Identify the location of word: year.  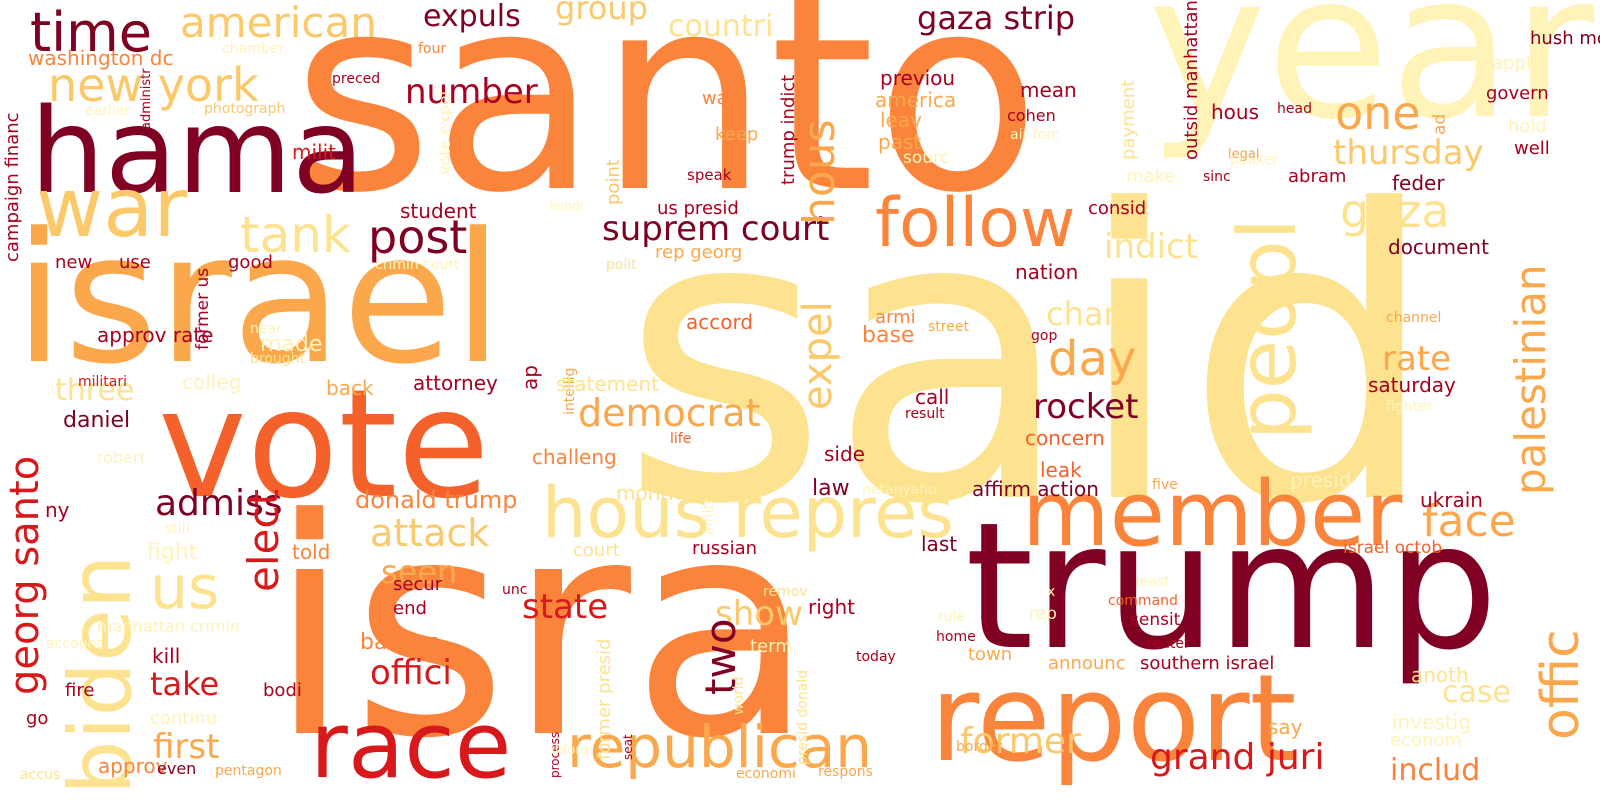
(1371, 82).